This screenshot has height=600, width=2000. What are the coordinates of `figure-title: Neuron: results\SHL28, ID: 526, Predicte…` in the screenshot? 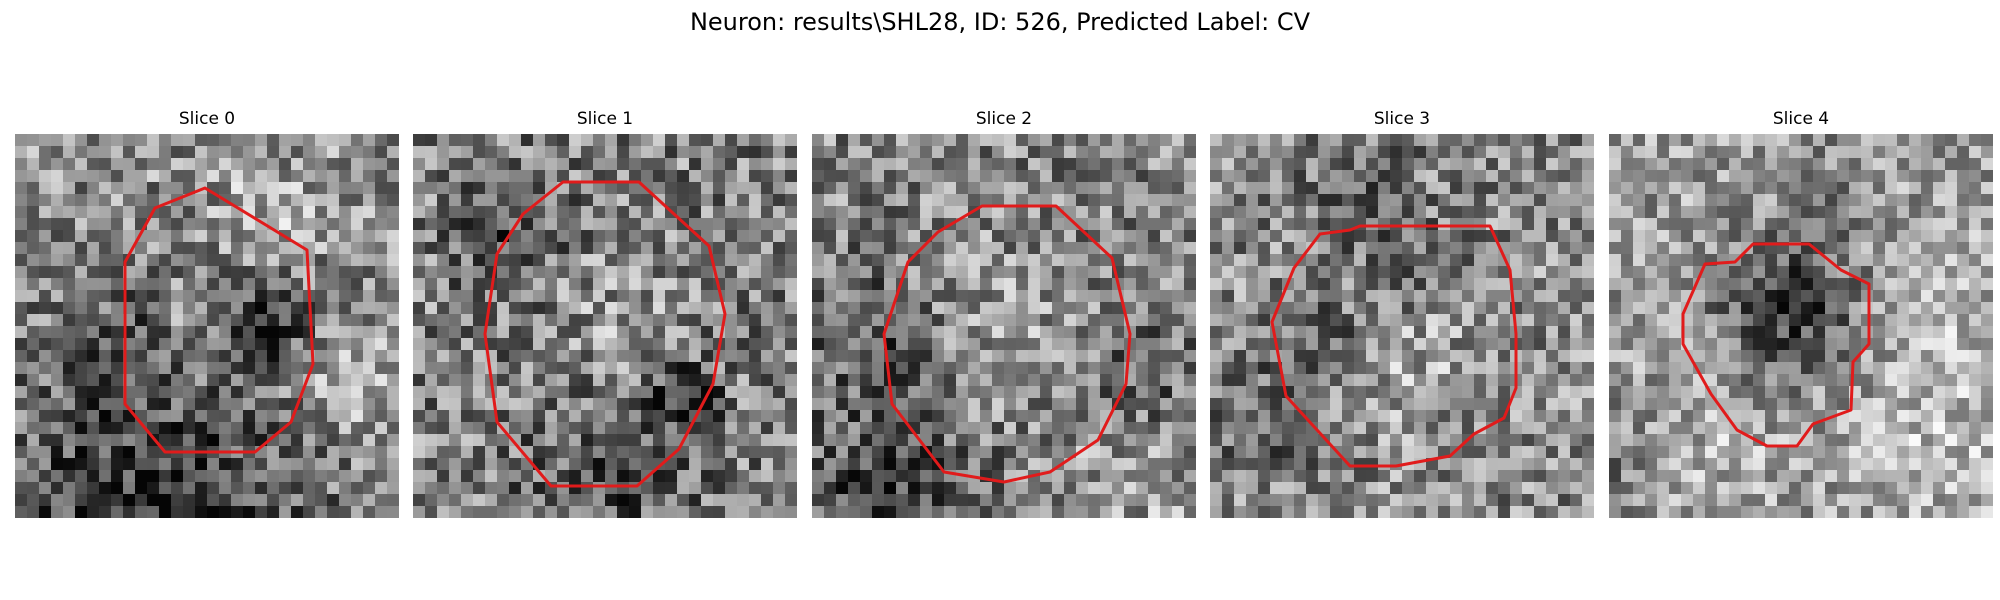 It's located at (1000, 22).